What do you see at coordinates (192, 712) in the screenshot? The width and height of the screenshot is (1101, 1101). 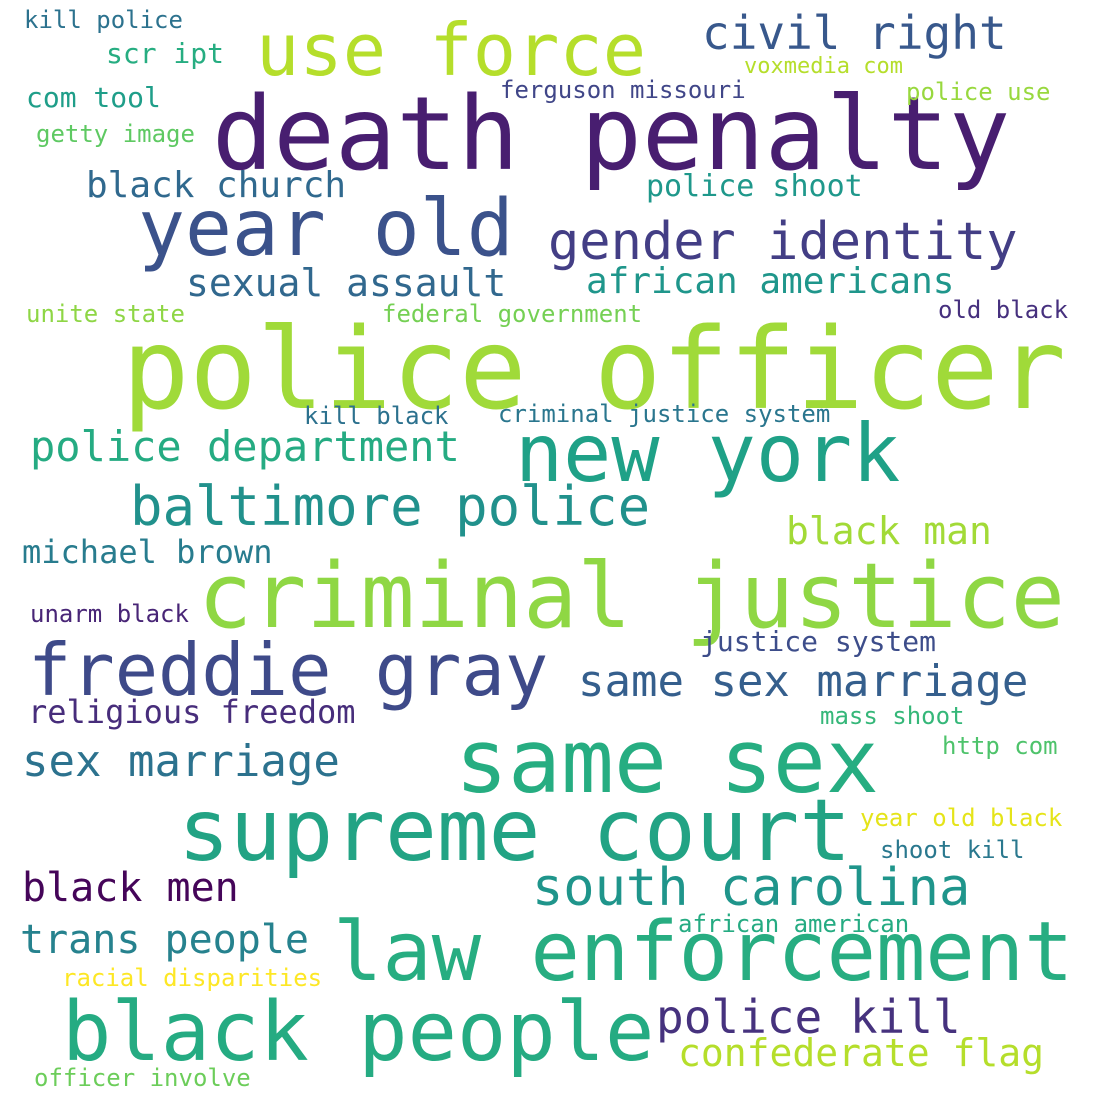 I see `word: religious freedom` at bounding box center [192, 712].